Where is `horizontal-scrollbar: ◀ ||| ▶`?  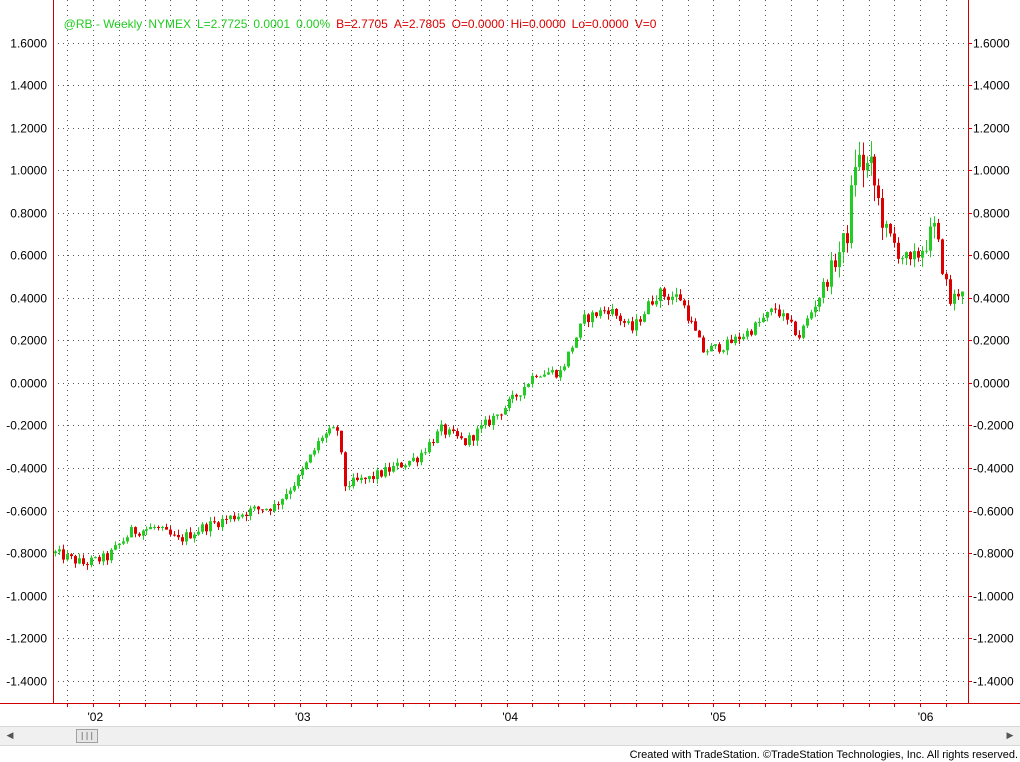 horizontal-scrollbar: ◀ ||| ▶ is located at coordinates (510, 736).